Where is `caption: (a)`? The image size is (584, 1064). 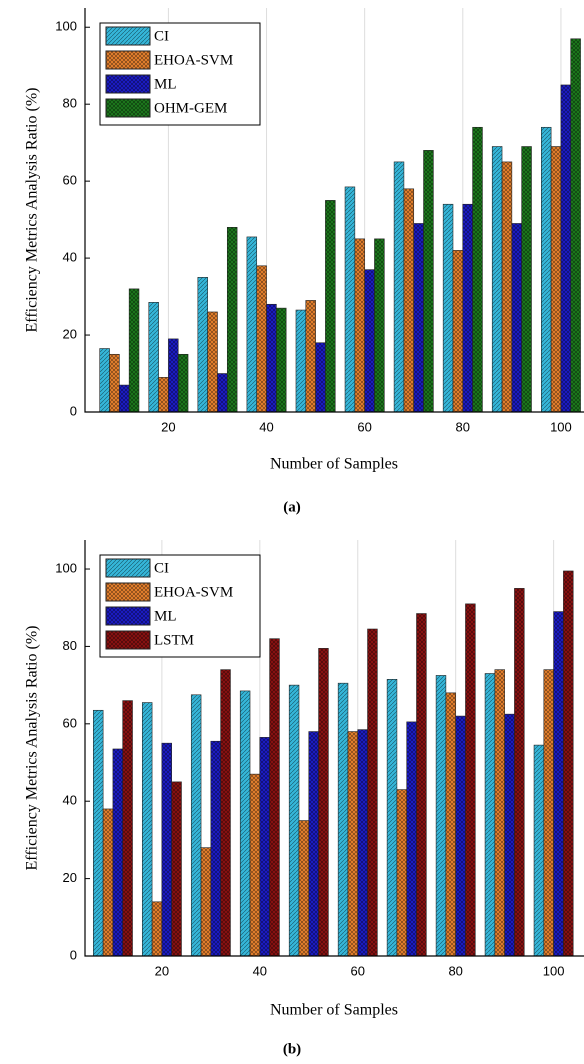 caption: (a) is located at coordinates (292, 507).